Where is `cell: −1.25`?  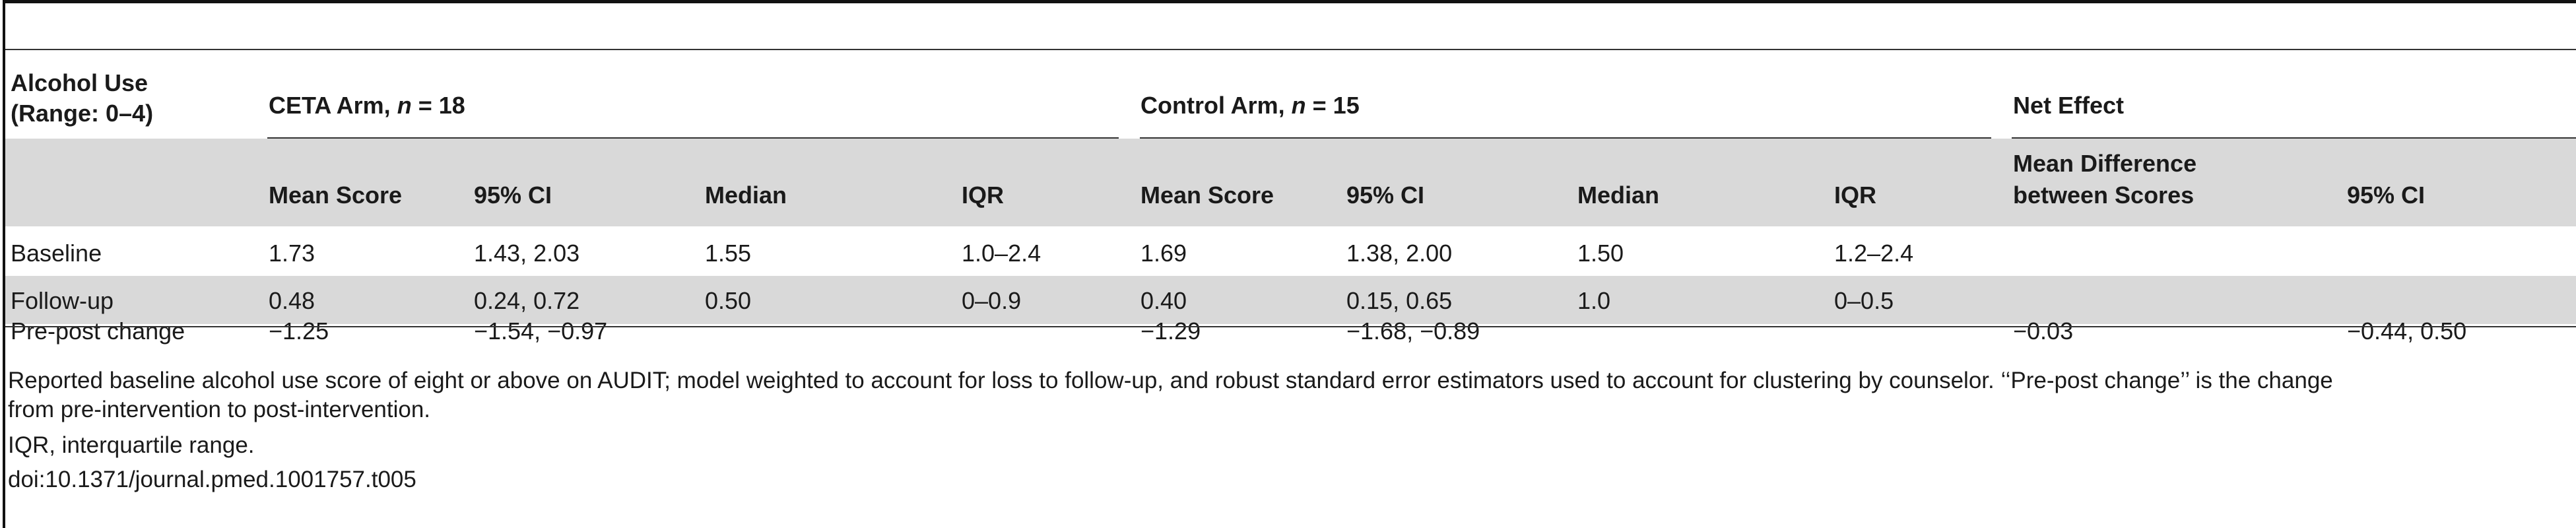 cell: −1.25 is located at coordinates (299, 331).